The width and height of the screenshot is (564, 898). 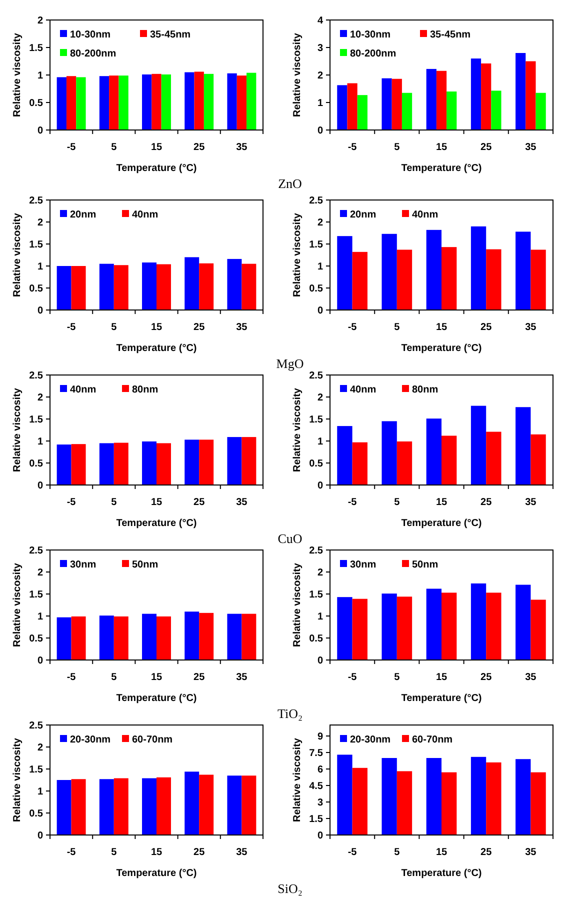 I want to click on legend-label: 80nm, so click(x=425, y=390).